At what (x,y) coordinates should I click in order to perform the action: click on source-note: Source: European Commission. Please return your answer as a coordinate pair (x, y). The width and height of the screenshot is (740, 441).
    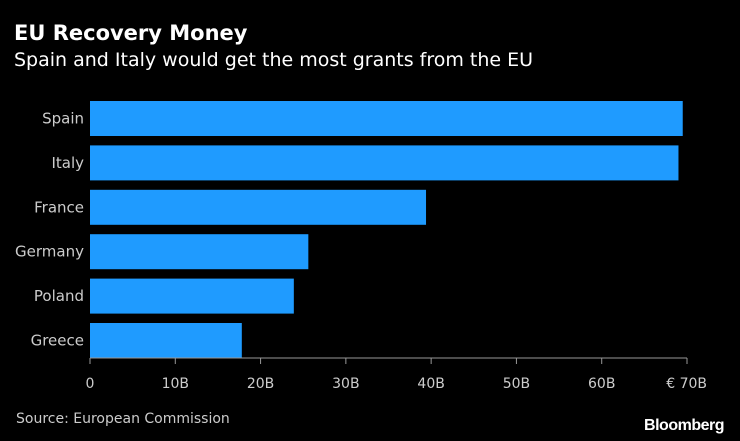
    Looking at the image, I should click on (123, 419).